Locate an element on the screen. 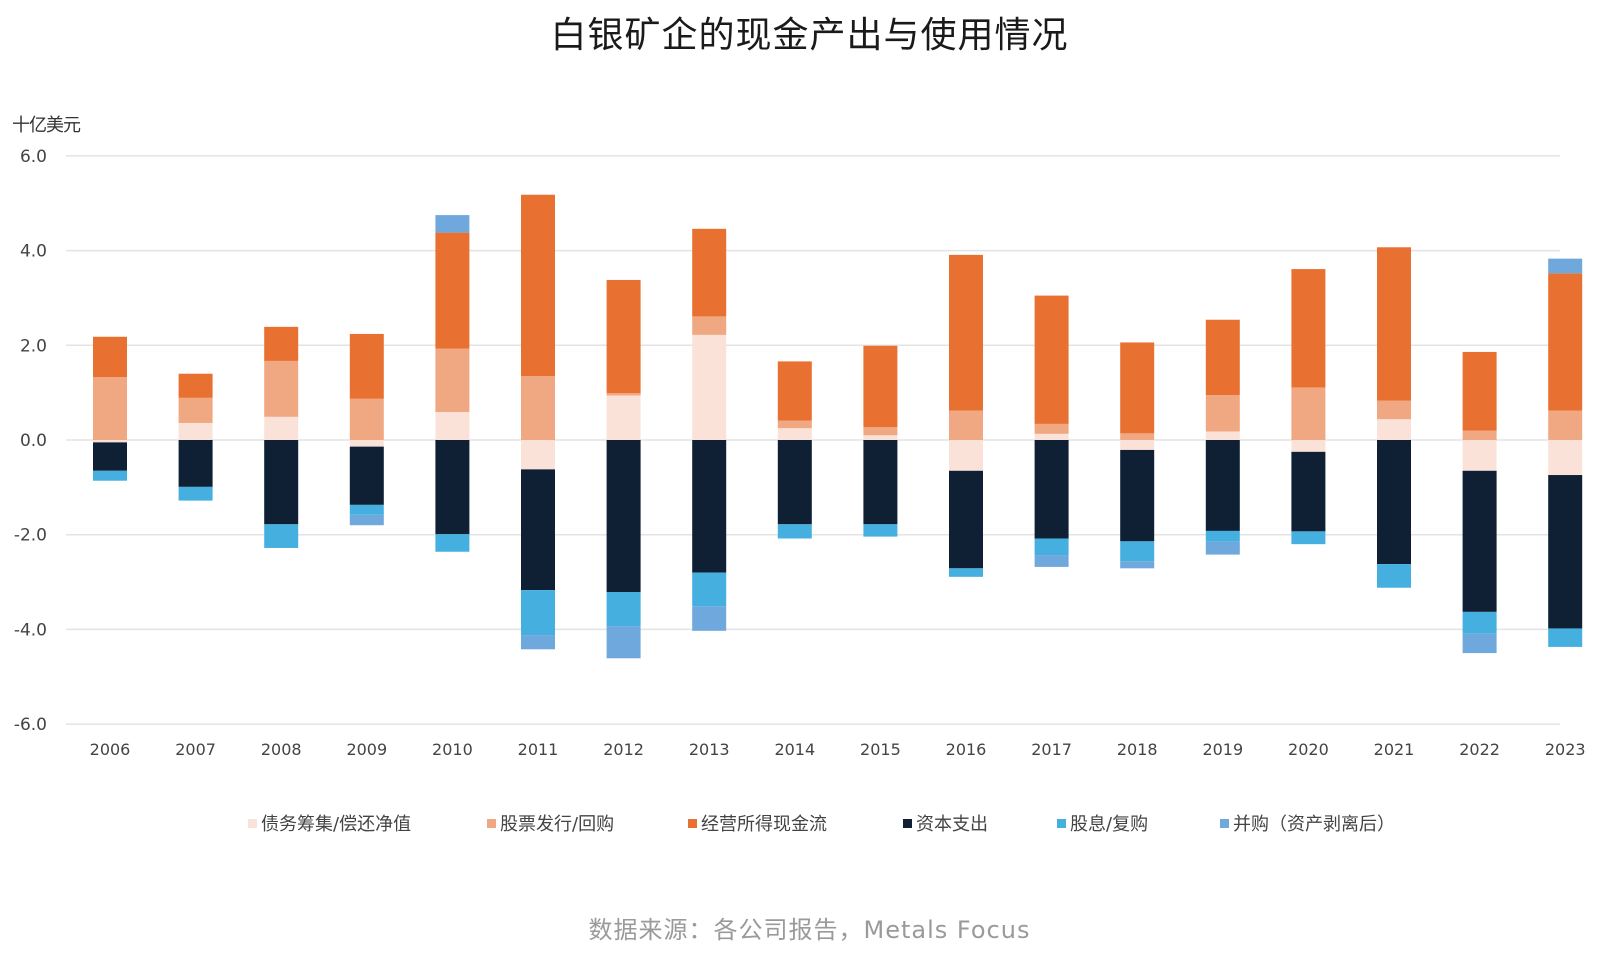  x-tick-label: 2015 is located at coordinates (880, 749).